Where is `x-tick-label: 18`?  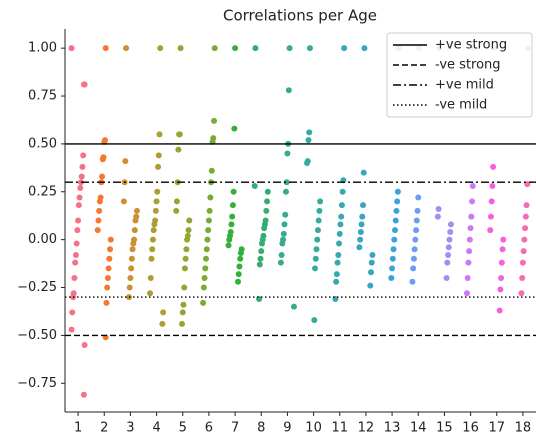
x-tick-label: 18 is located at coordinates (523, 428).